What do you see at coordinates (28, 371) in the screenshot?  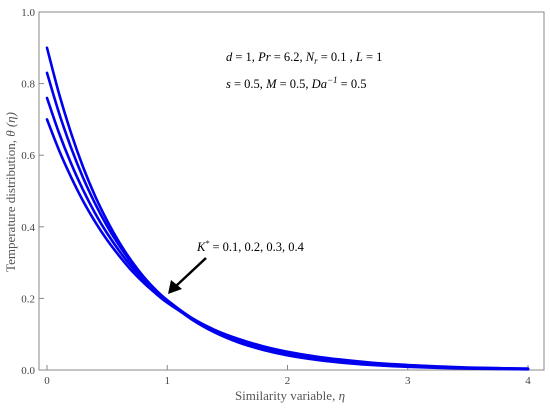 I see `y-tick-label: 0.0` at bounding box center [28, 371].